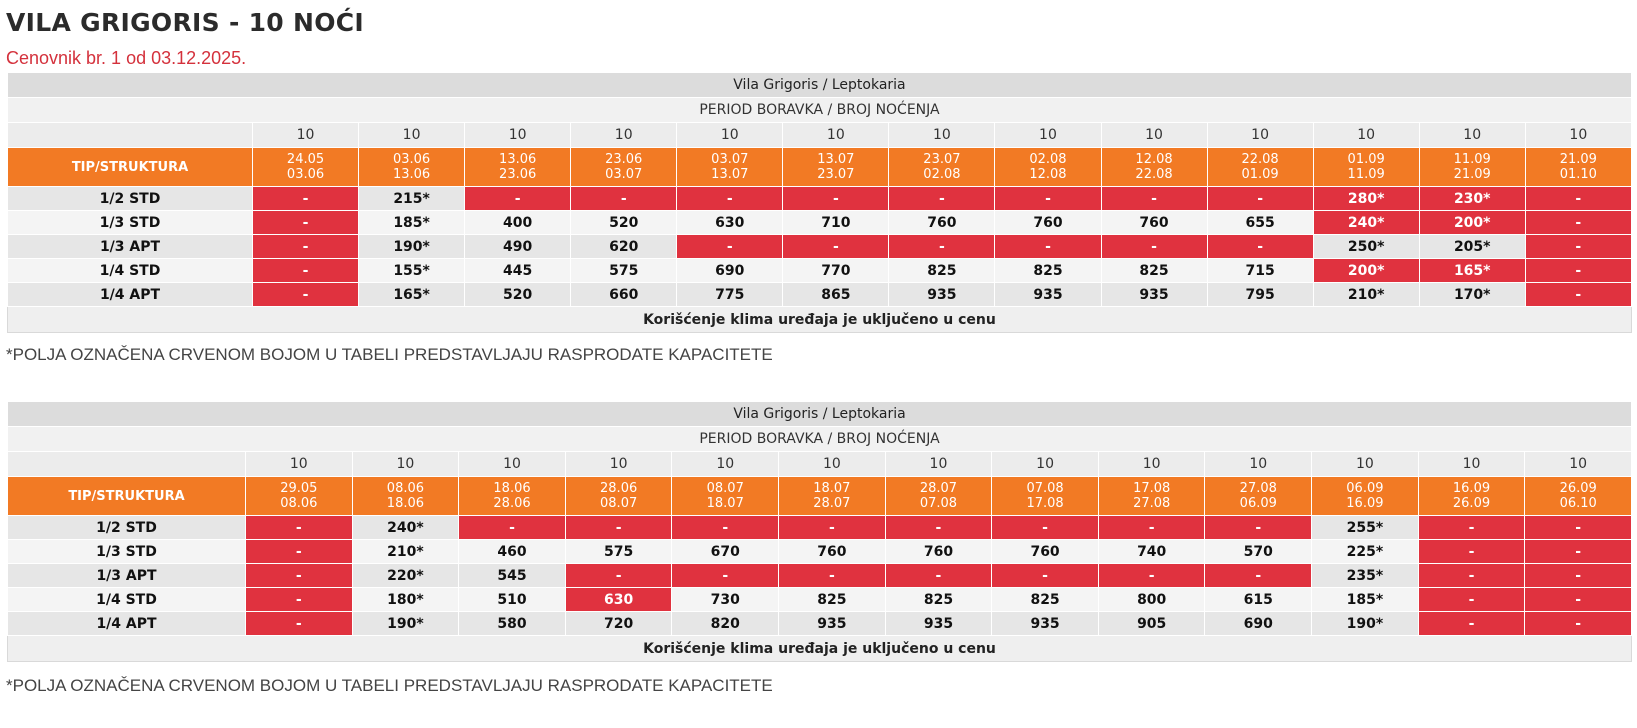  I want to click on date-from: 16.09, so click(1471, 488).